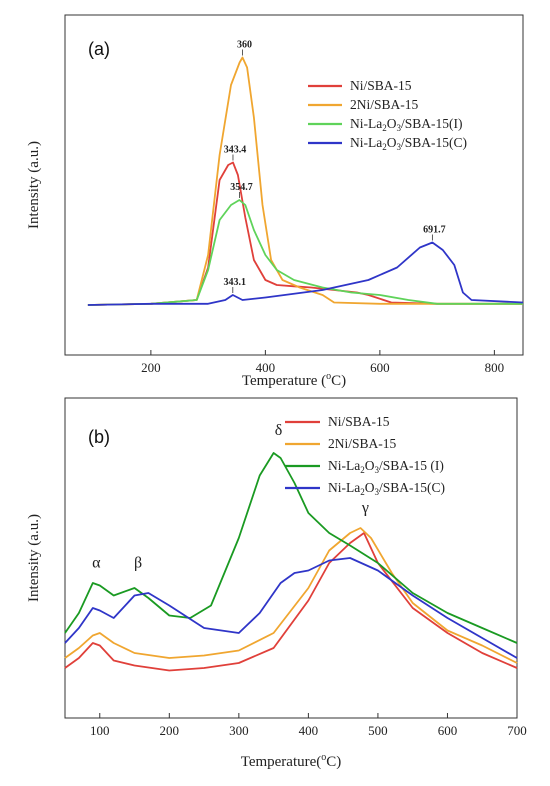  Describe the element at coordinates (386, 466) in the screenshot. I see `legend-label: Ni-La2O3/SBA-15 (I)` at that location.